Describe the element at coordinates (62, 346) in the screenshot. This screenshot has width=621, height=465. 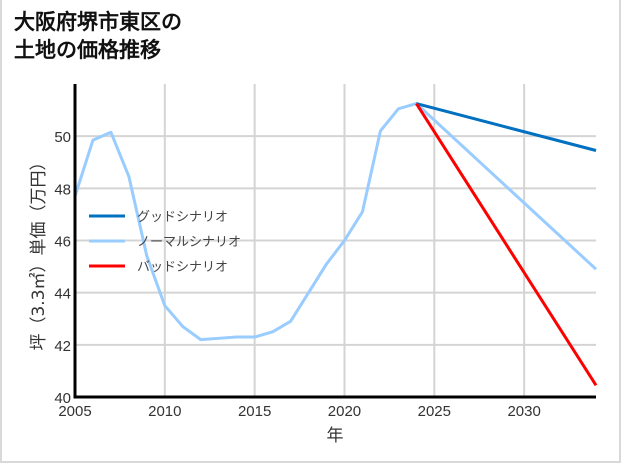
I see `y-tick-label: 42` at that location.